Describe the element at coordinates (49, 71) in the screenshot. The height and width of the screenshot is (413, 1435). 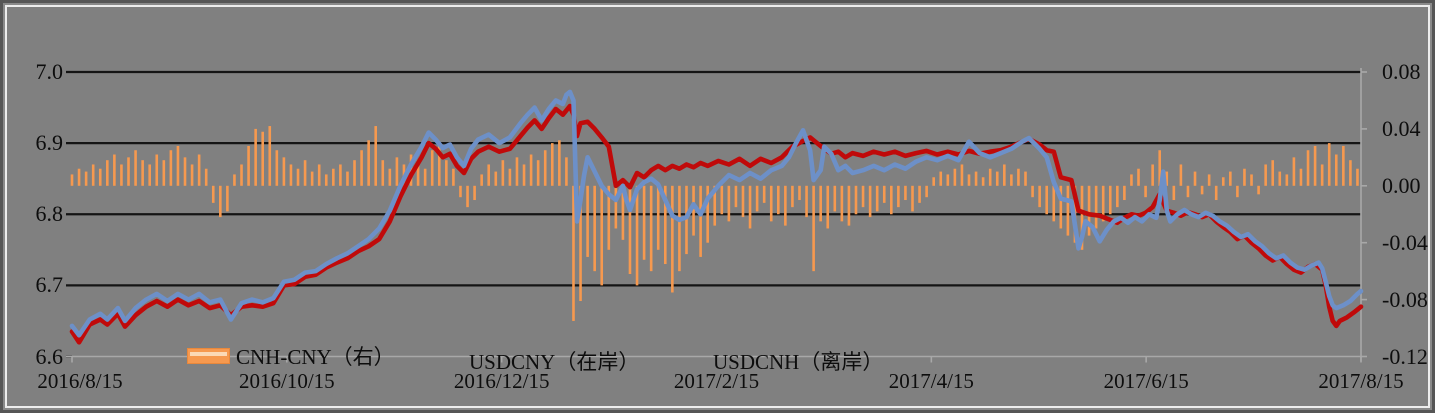
I see `left-axis-tick-label: 7.0` at that location.